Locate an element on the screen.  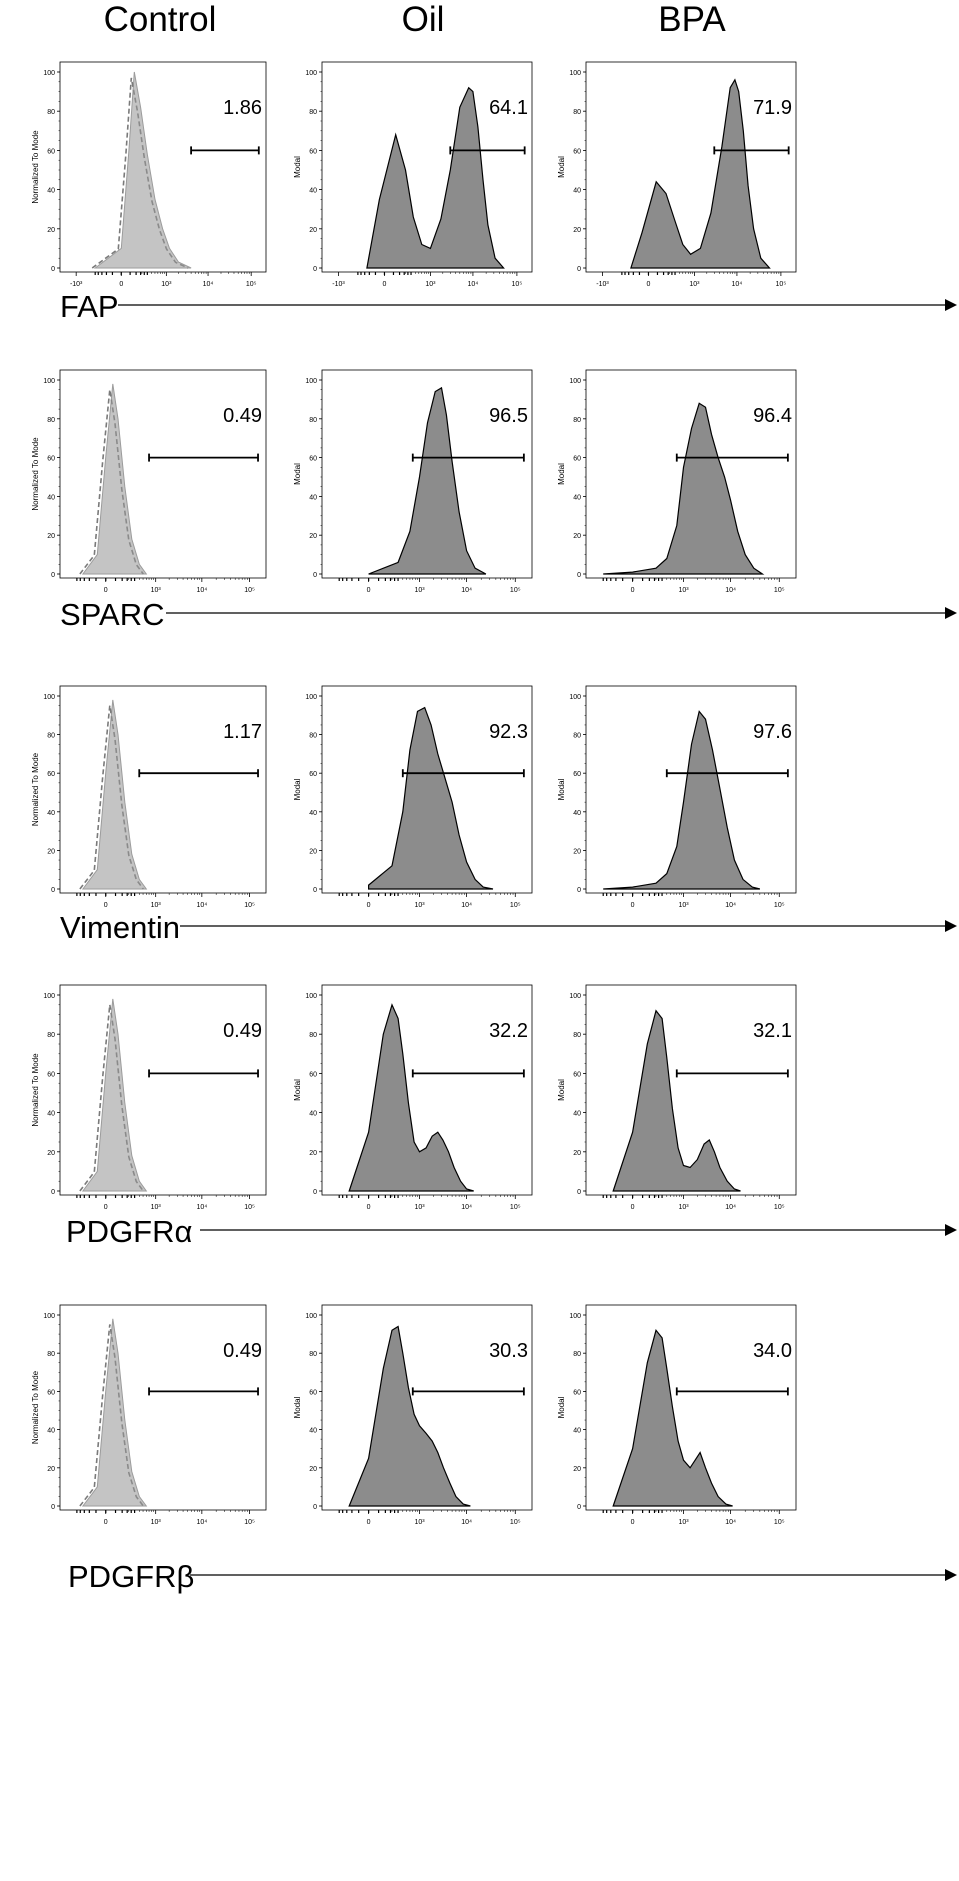
panel-sparc-oil: 0 20 40 60 80 100 0 10³ 10⁴ 10⁵ Modal 96.5 is located at coordinates (413, 481).